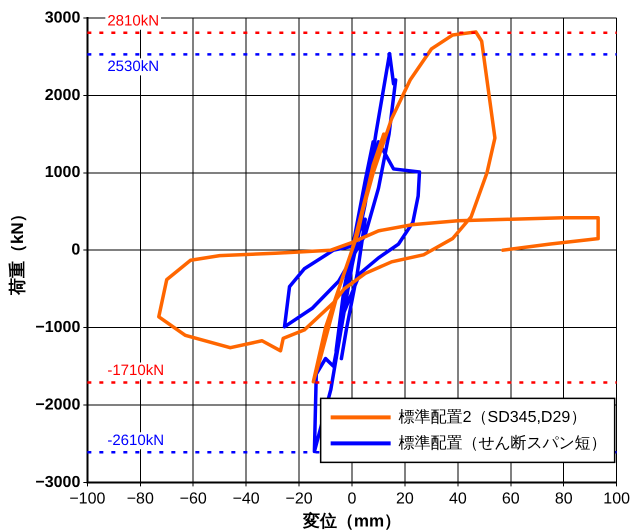  I want to click on y-axis-title: 荷重（kN）, so click(17, 250).